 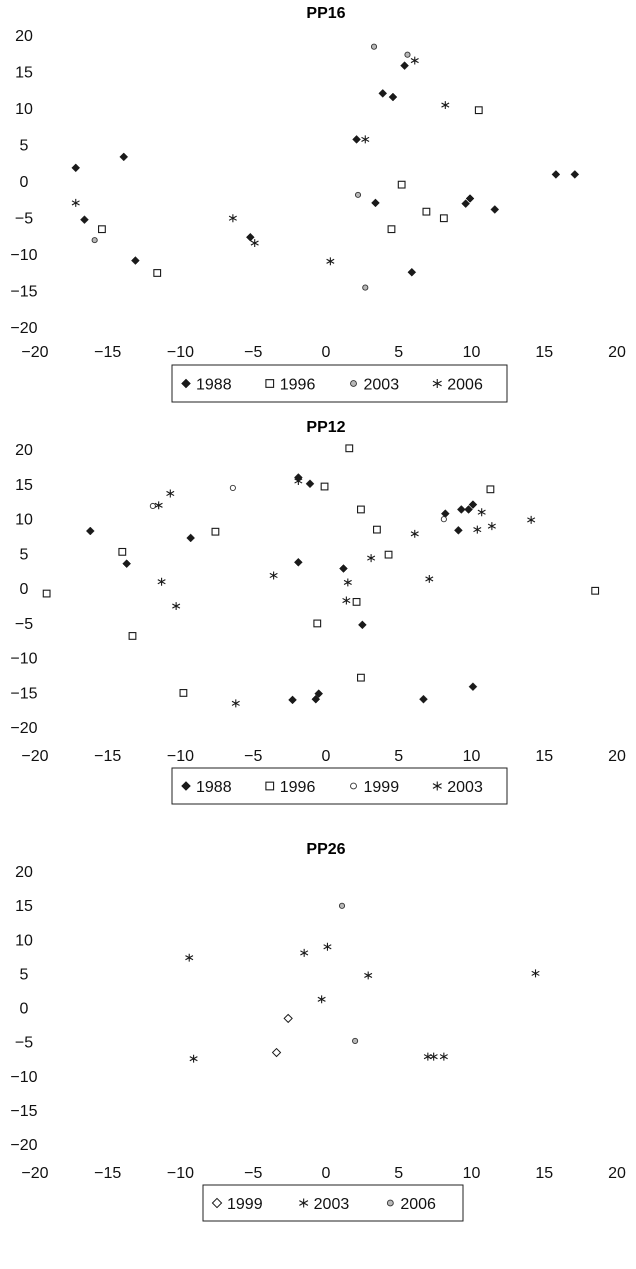 I want to click on legend-label: 1999, so click(x=382, y=787).